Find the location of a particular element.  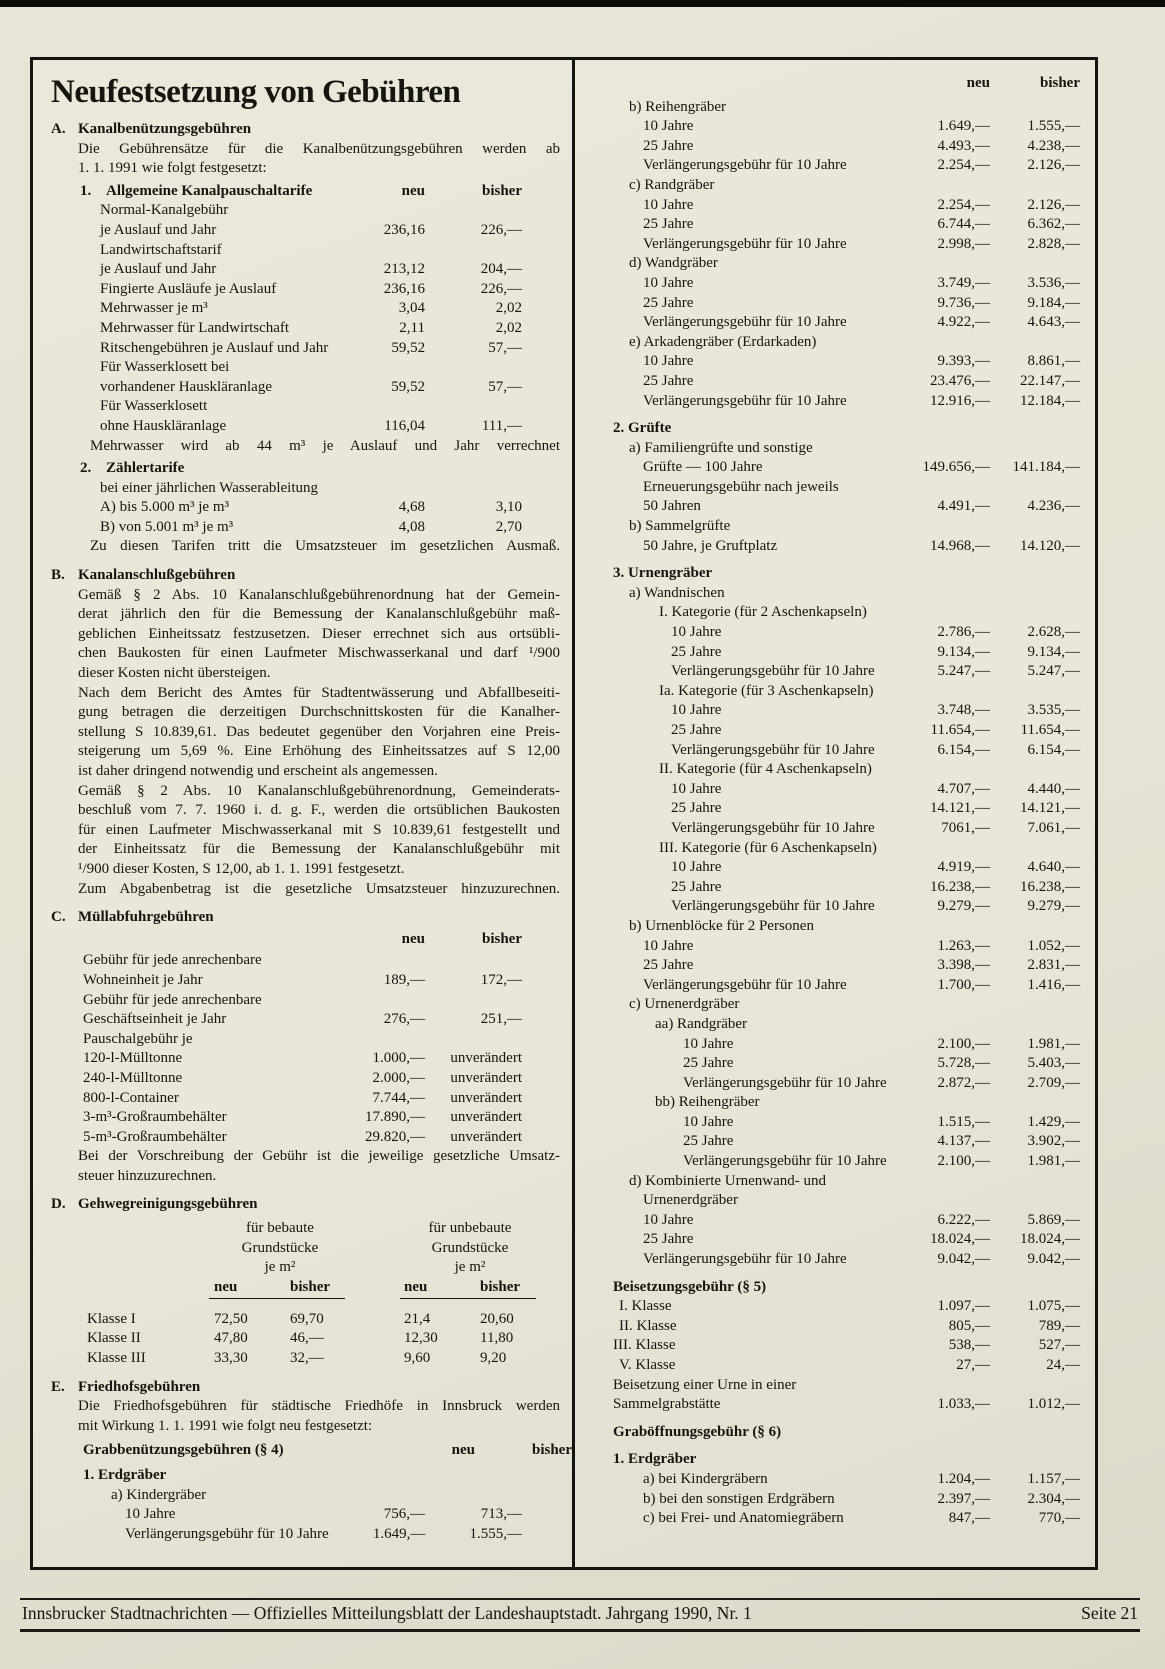

fee-value-bisher: 4.236,— is located at coordinates (1054, 506).